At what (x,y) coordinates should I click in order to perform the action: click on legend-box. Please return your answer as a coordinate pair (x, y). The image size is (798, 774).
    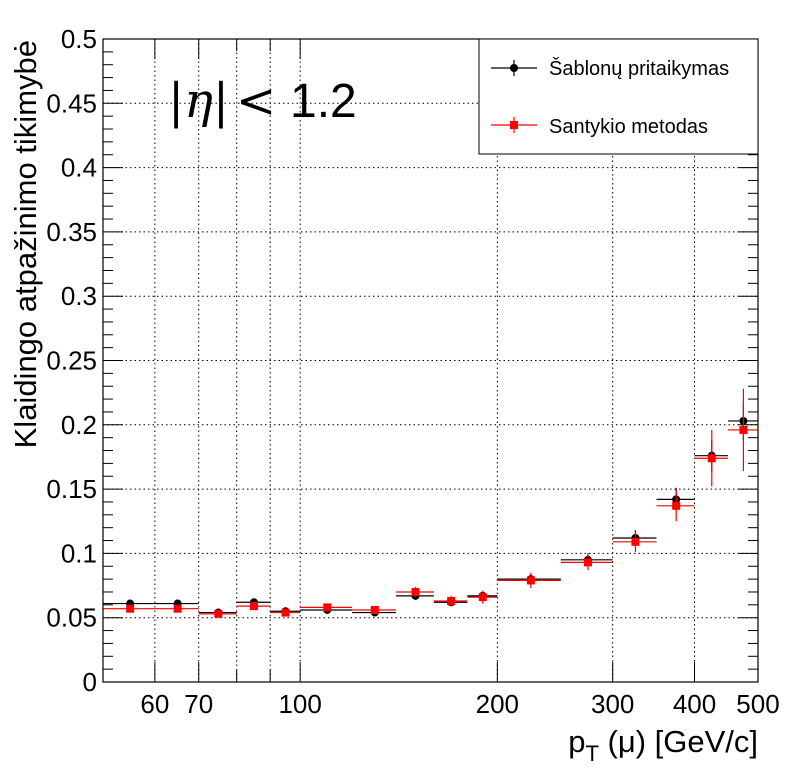
    Looking at the image, I should click on (618, 96).